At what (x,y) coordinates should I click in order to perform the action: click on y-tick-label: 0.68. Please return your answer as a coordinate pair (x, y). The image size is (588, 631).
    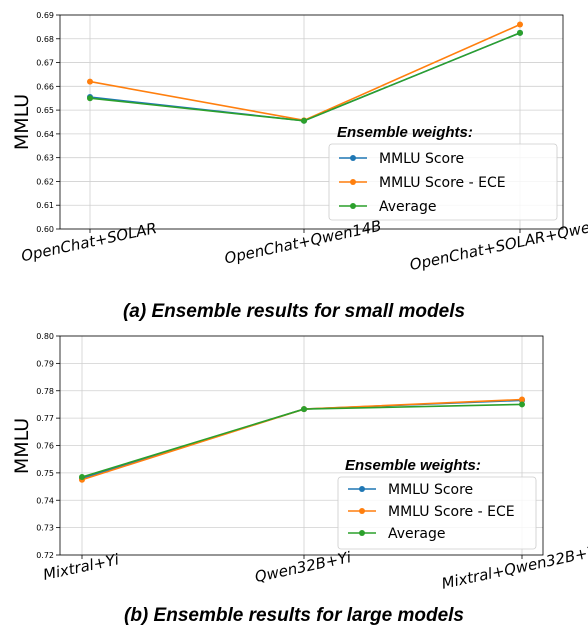
    Looking at the image, I should click on (45, 39).